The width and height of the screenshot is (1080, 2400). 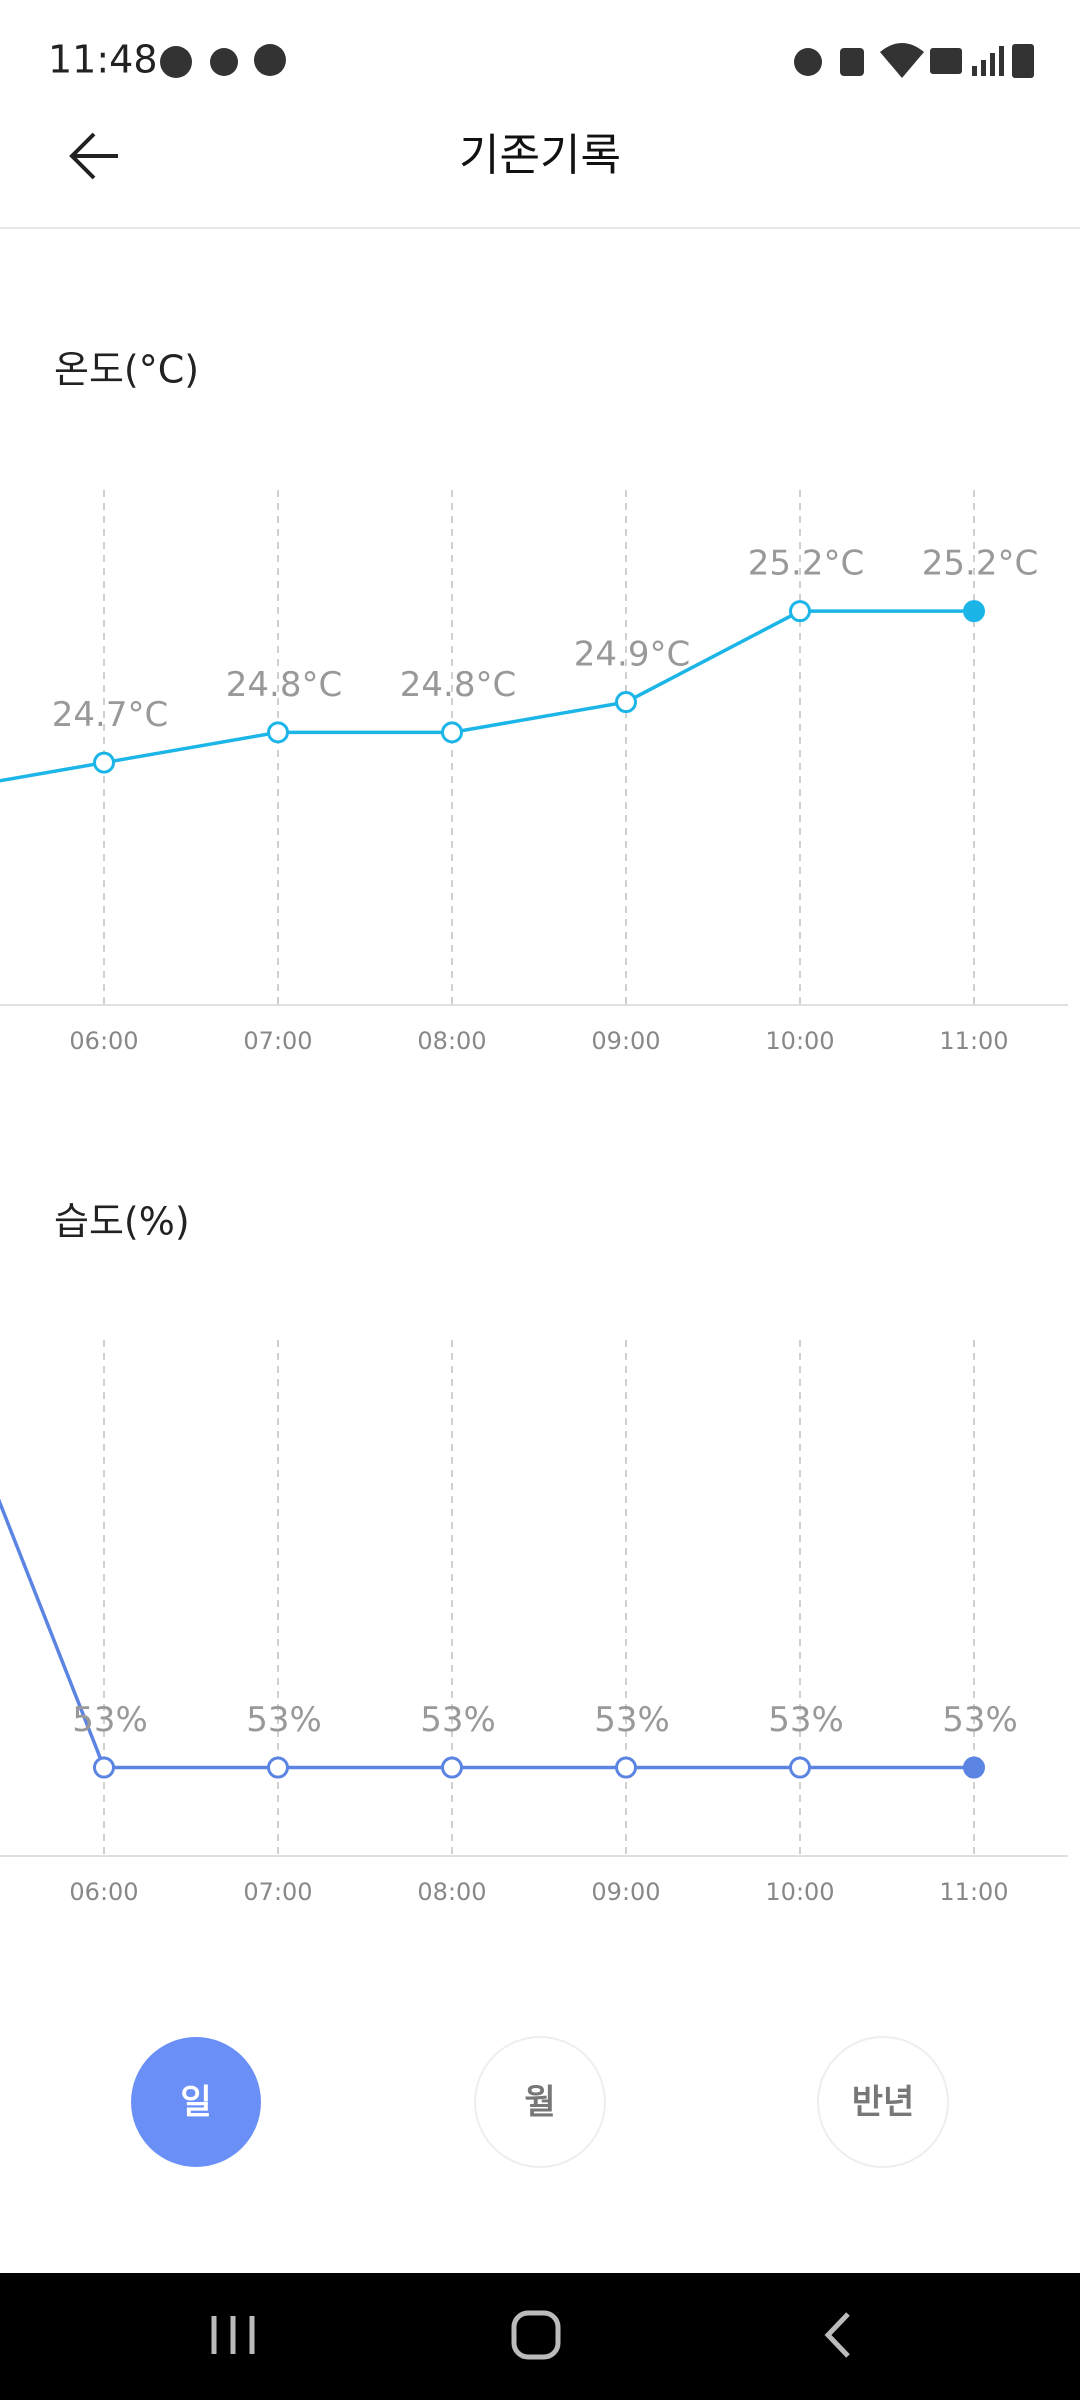 I want to click on chart-title: 온도(°C), so click(x=126, y=370).